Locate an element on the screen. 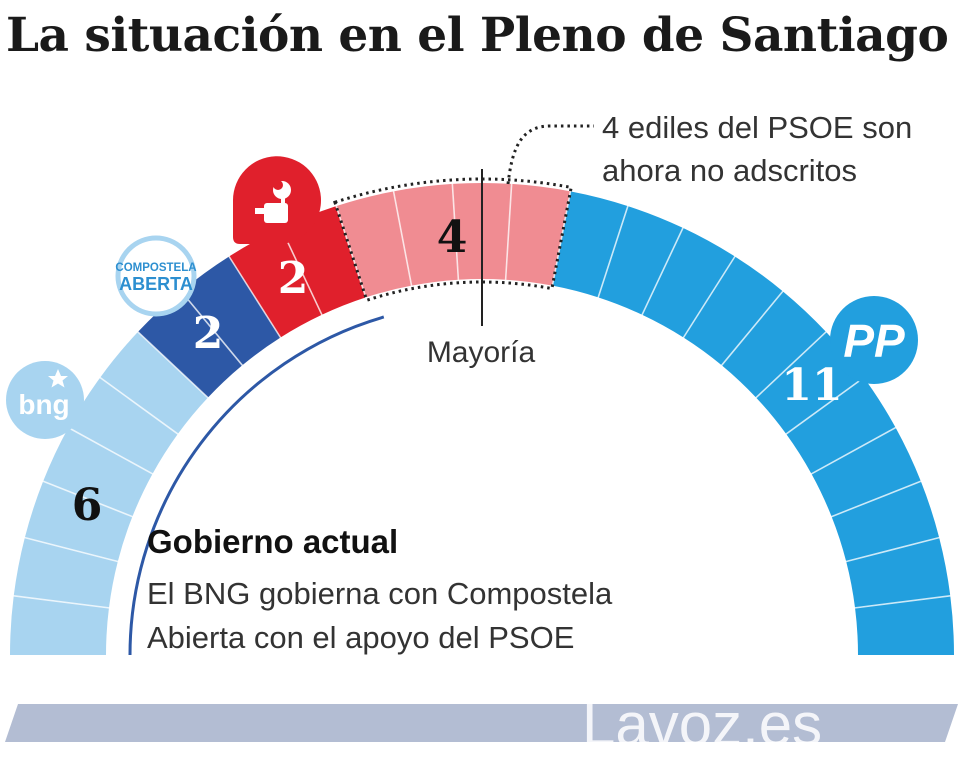 Image resolution: width=960 pixels, height=769 pixels. government-line-2: Abierta con el apoyo del PSOE is located at coordinates (360, 637).